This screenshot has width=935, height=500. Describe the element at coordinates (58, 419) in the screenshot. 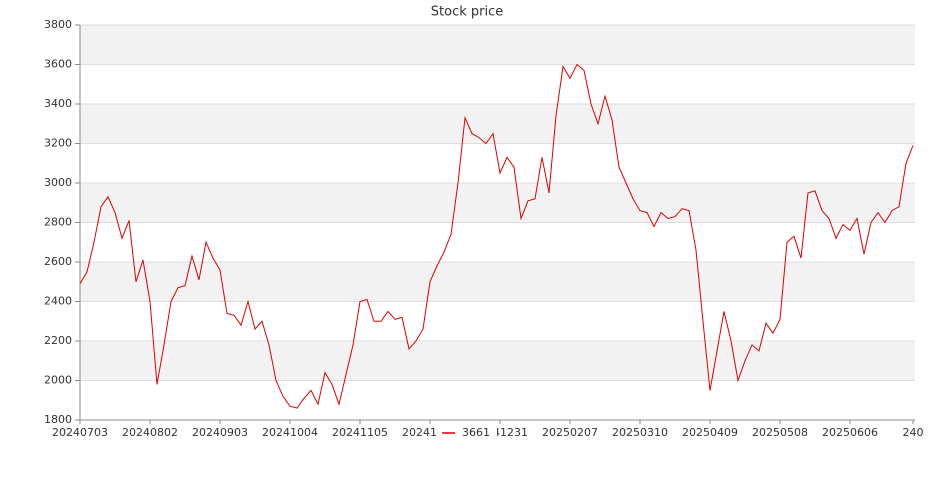

I see `y-tick-label: 1800` at that location.